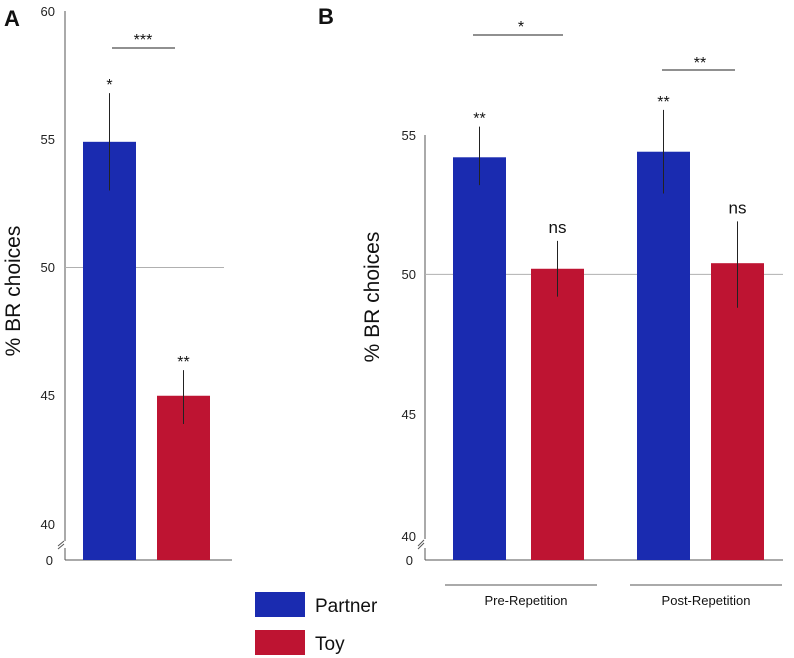 Image resolution: width=794 pixels, height=658 pixels. Describe the element at coordinates (706, 600) in the screenshot. I see `category-label-post: Post-Repetition` at that location.